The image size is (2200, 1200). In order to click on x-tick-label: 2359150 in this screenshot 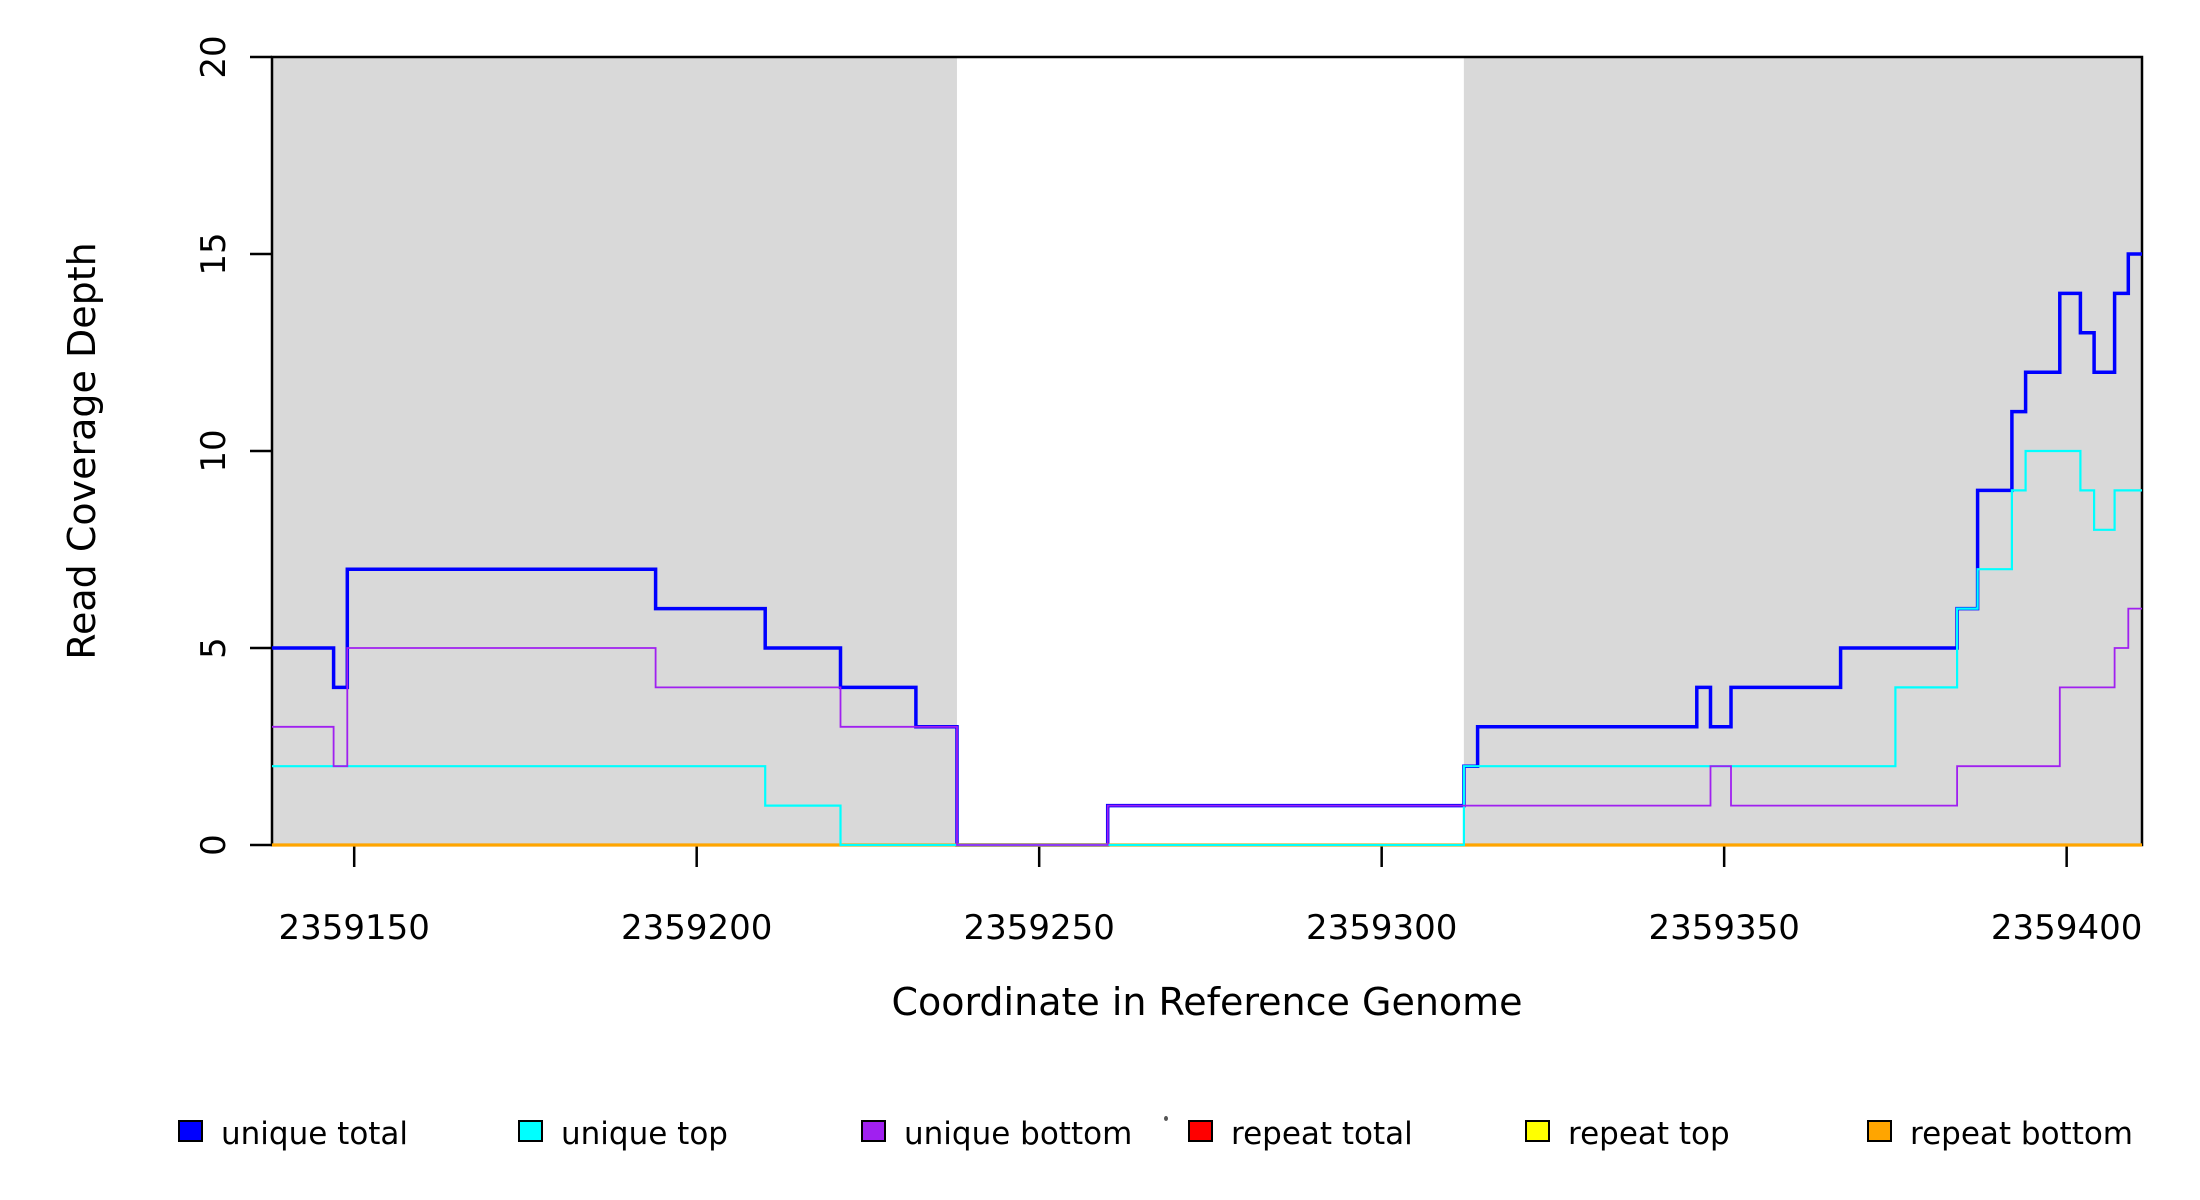, I will do `click(354, 928)`.